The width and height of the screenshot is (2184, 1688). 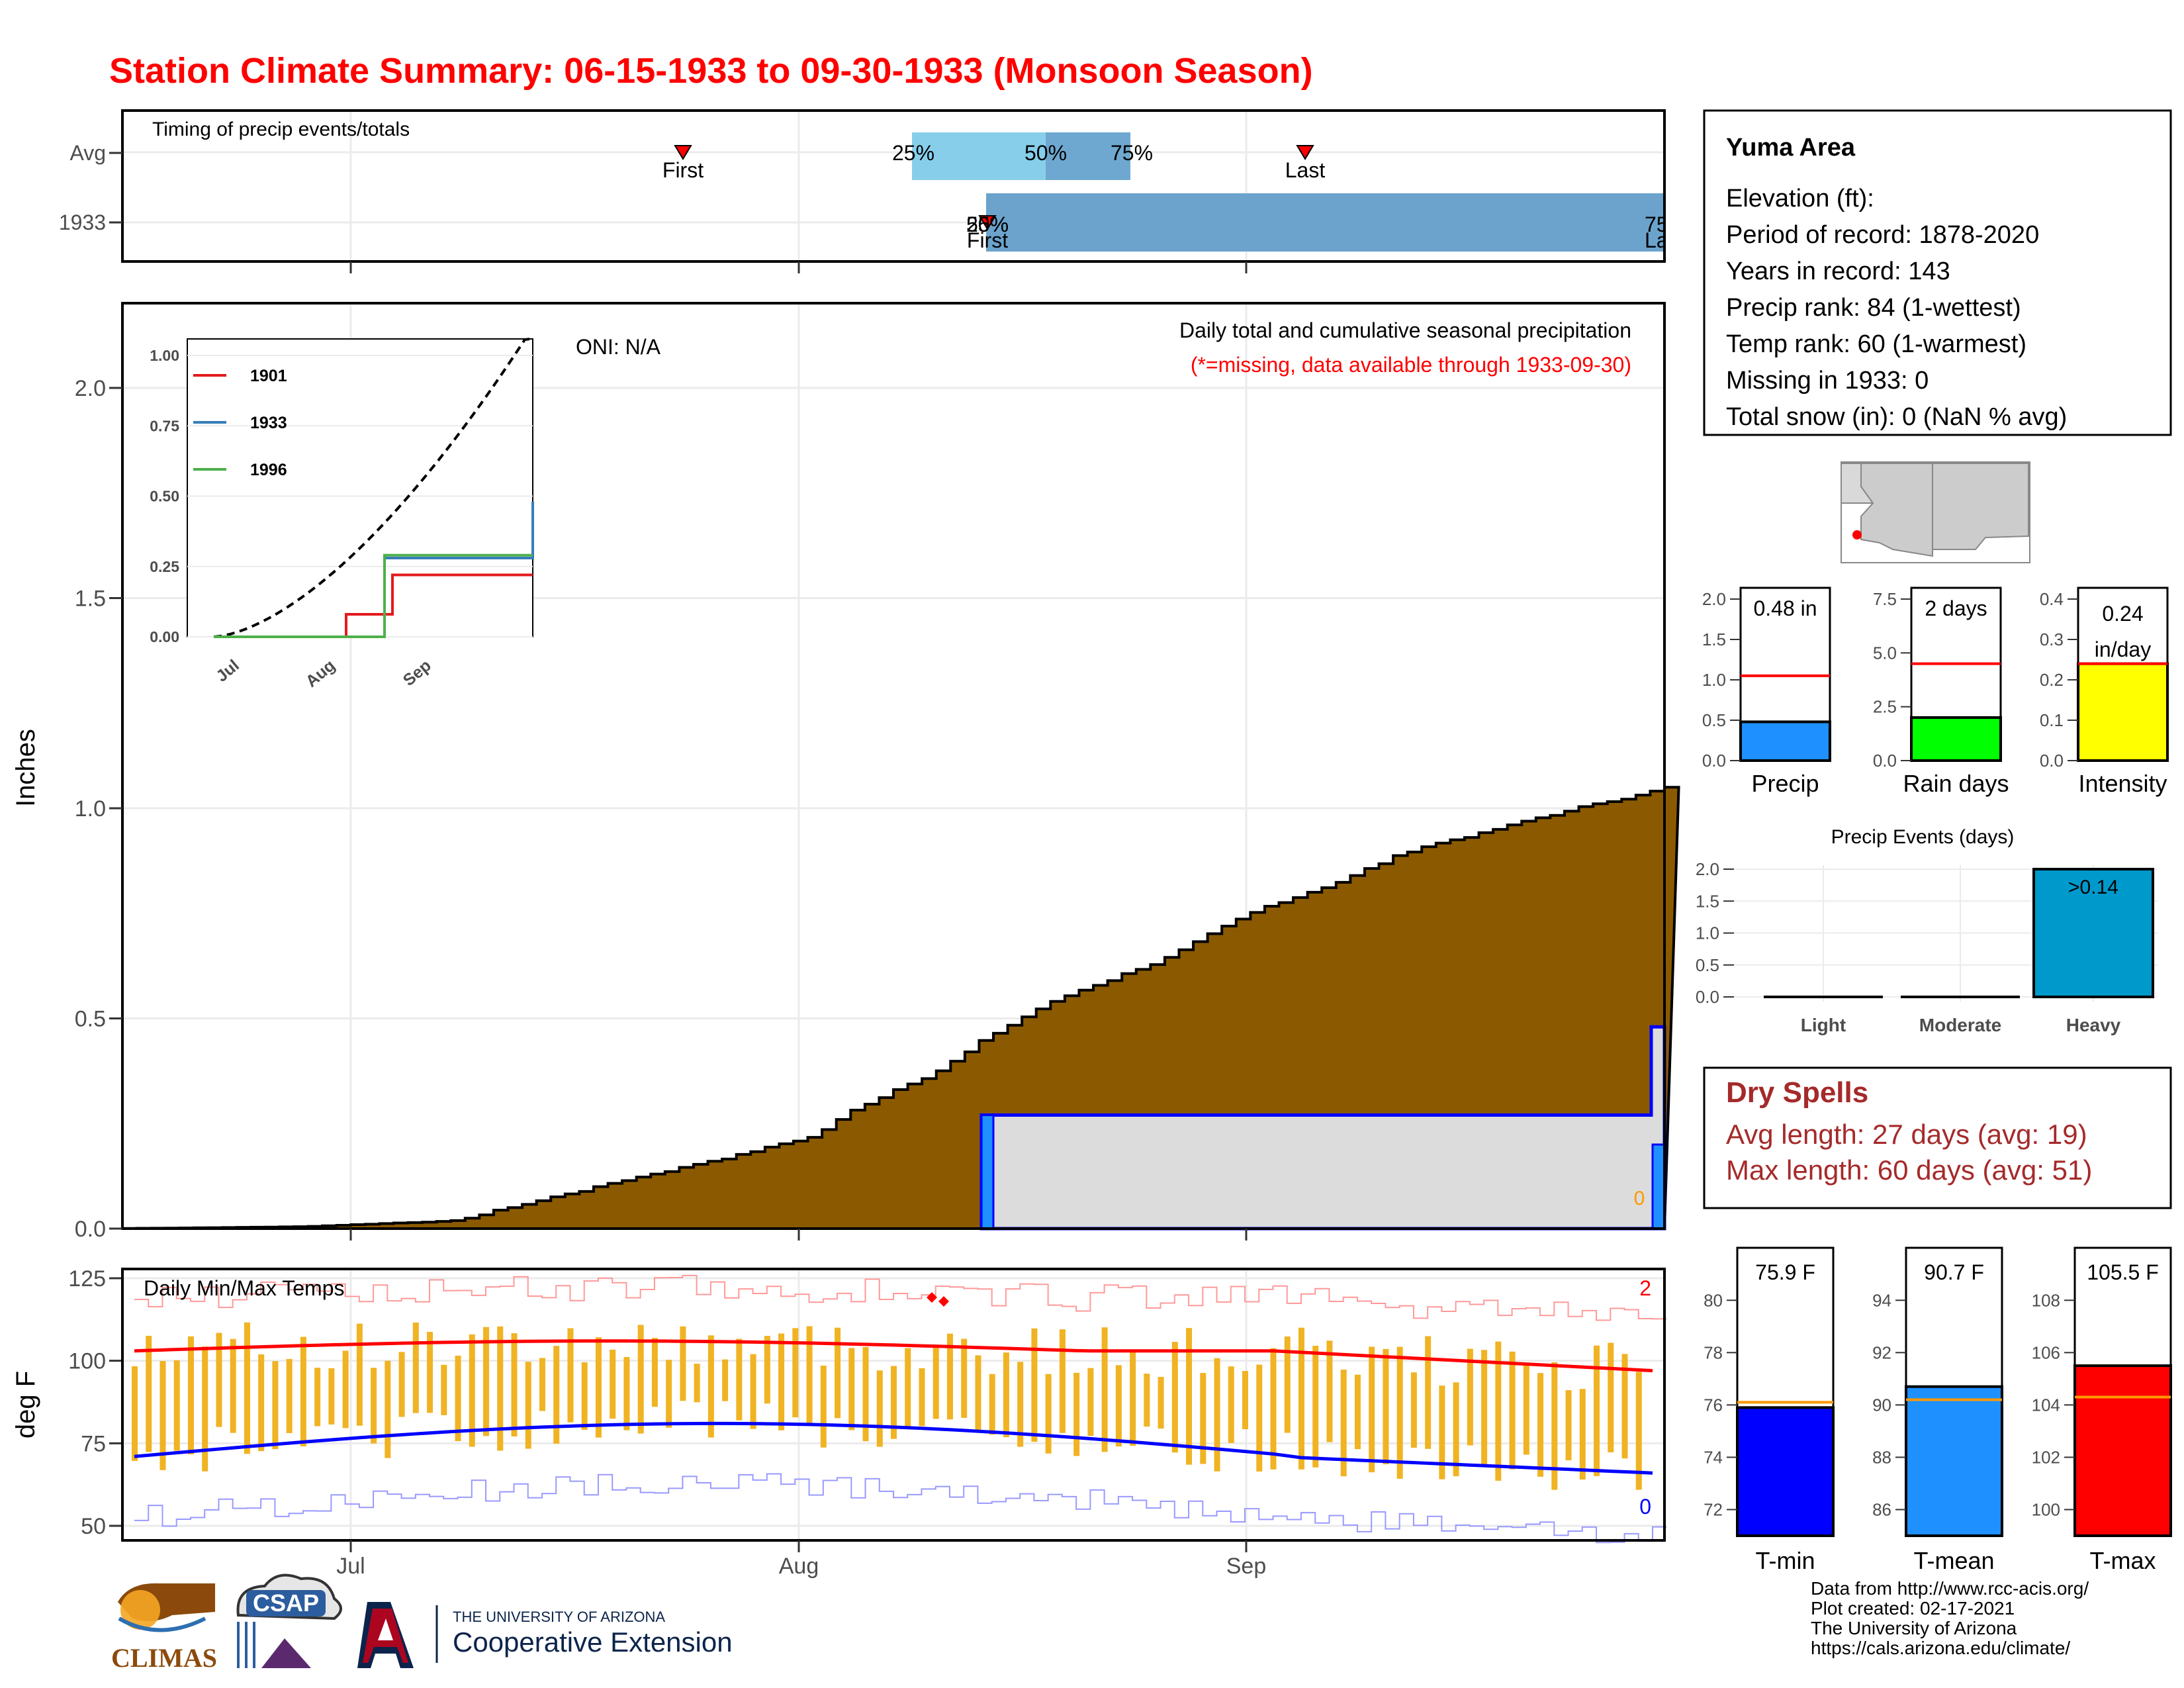 I want to click on inset-y-tick: 0.50, so click(x=164, y=496).